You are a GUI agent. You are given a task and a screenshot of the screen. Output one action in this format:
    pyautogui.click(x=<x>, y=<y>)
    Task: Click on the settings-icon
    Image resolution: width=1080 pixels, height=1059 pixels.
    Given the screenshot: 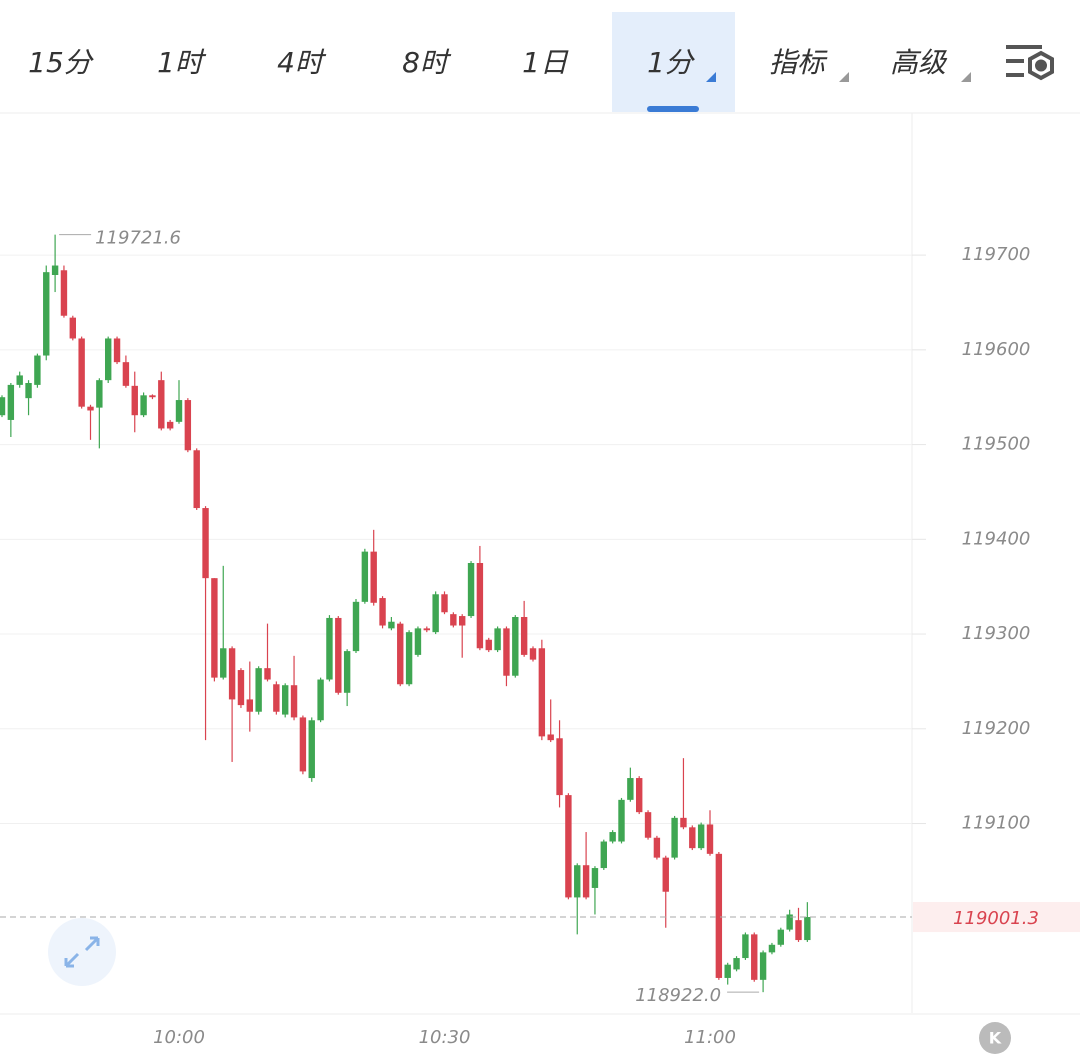 What is the action you would take?
    pyautogui.click(x=1030, y=63)
    